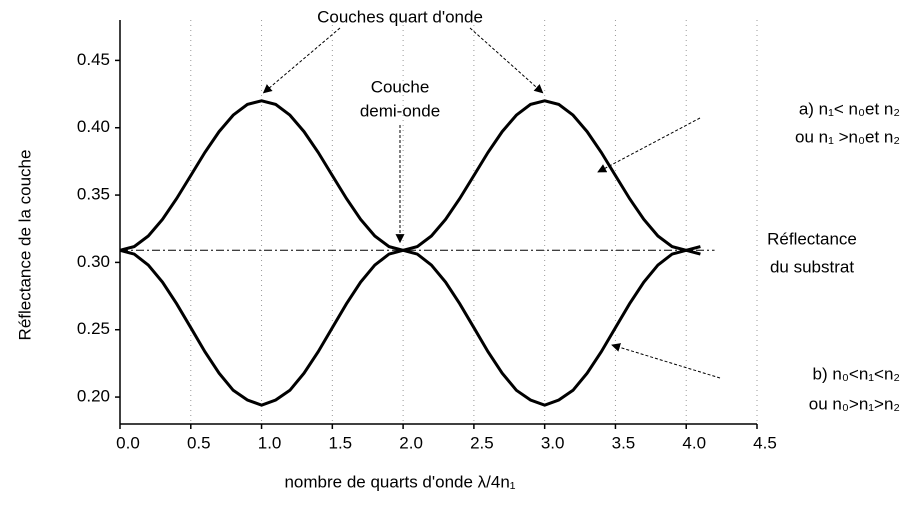  I want to click on y-tick-label: 0.25, so click(93, 328).